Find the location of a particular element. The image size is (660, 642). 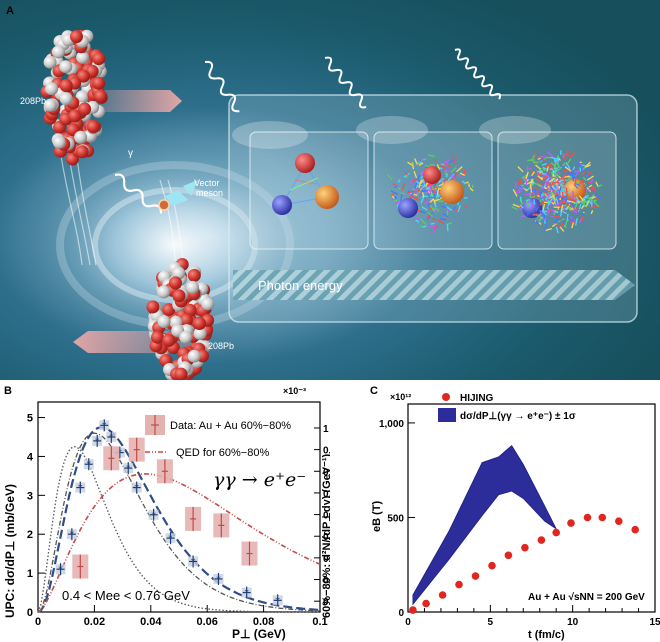

quark-cluster-low is located at coordinates (305, 184).